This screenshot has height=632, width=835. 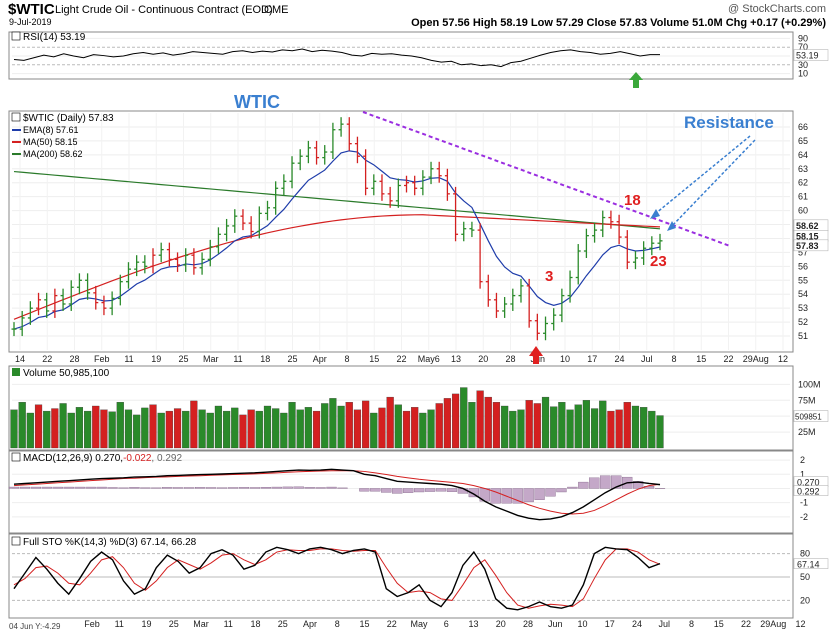 What do you see at coordinates (74, 359) in the screenshot?
I see `date-tick-label: 28` at bounding box center [74, 359].